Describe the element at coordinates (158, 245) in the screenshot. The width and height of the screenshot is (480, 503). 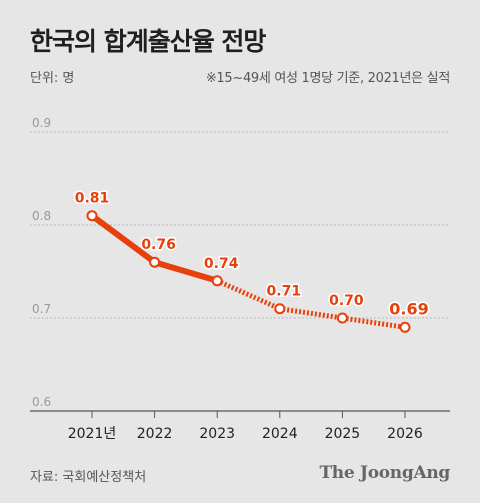
I see `data-label: 0.76` at that location.